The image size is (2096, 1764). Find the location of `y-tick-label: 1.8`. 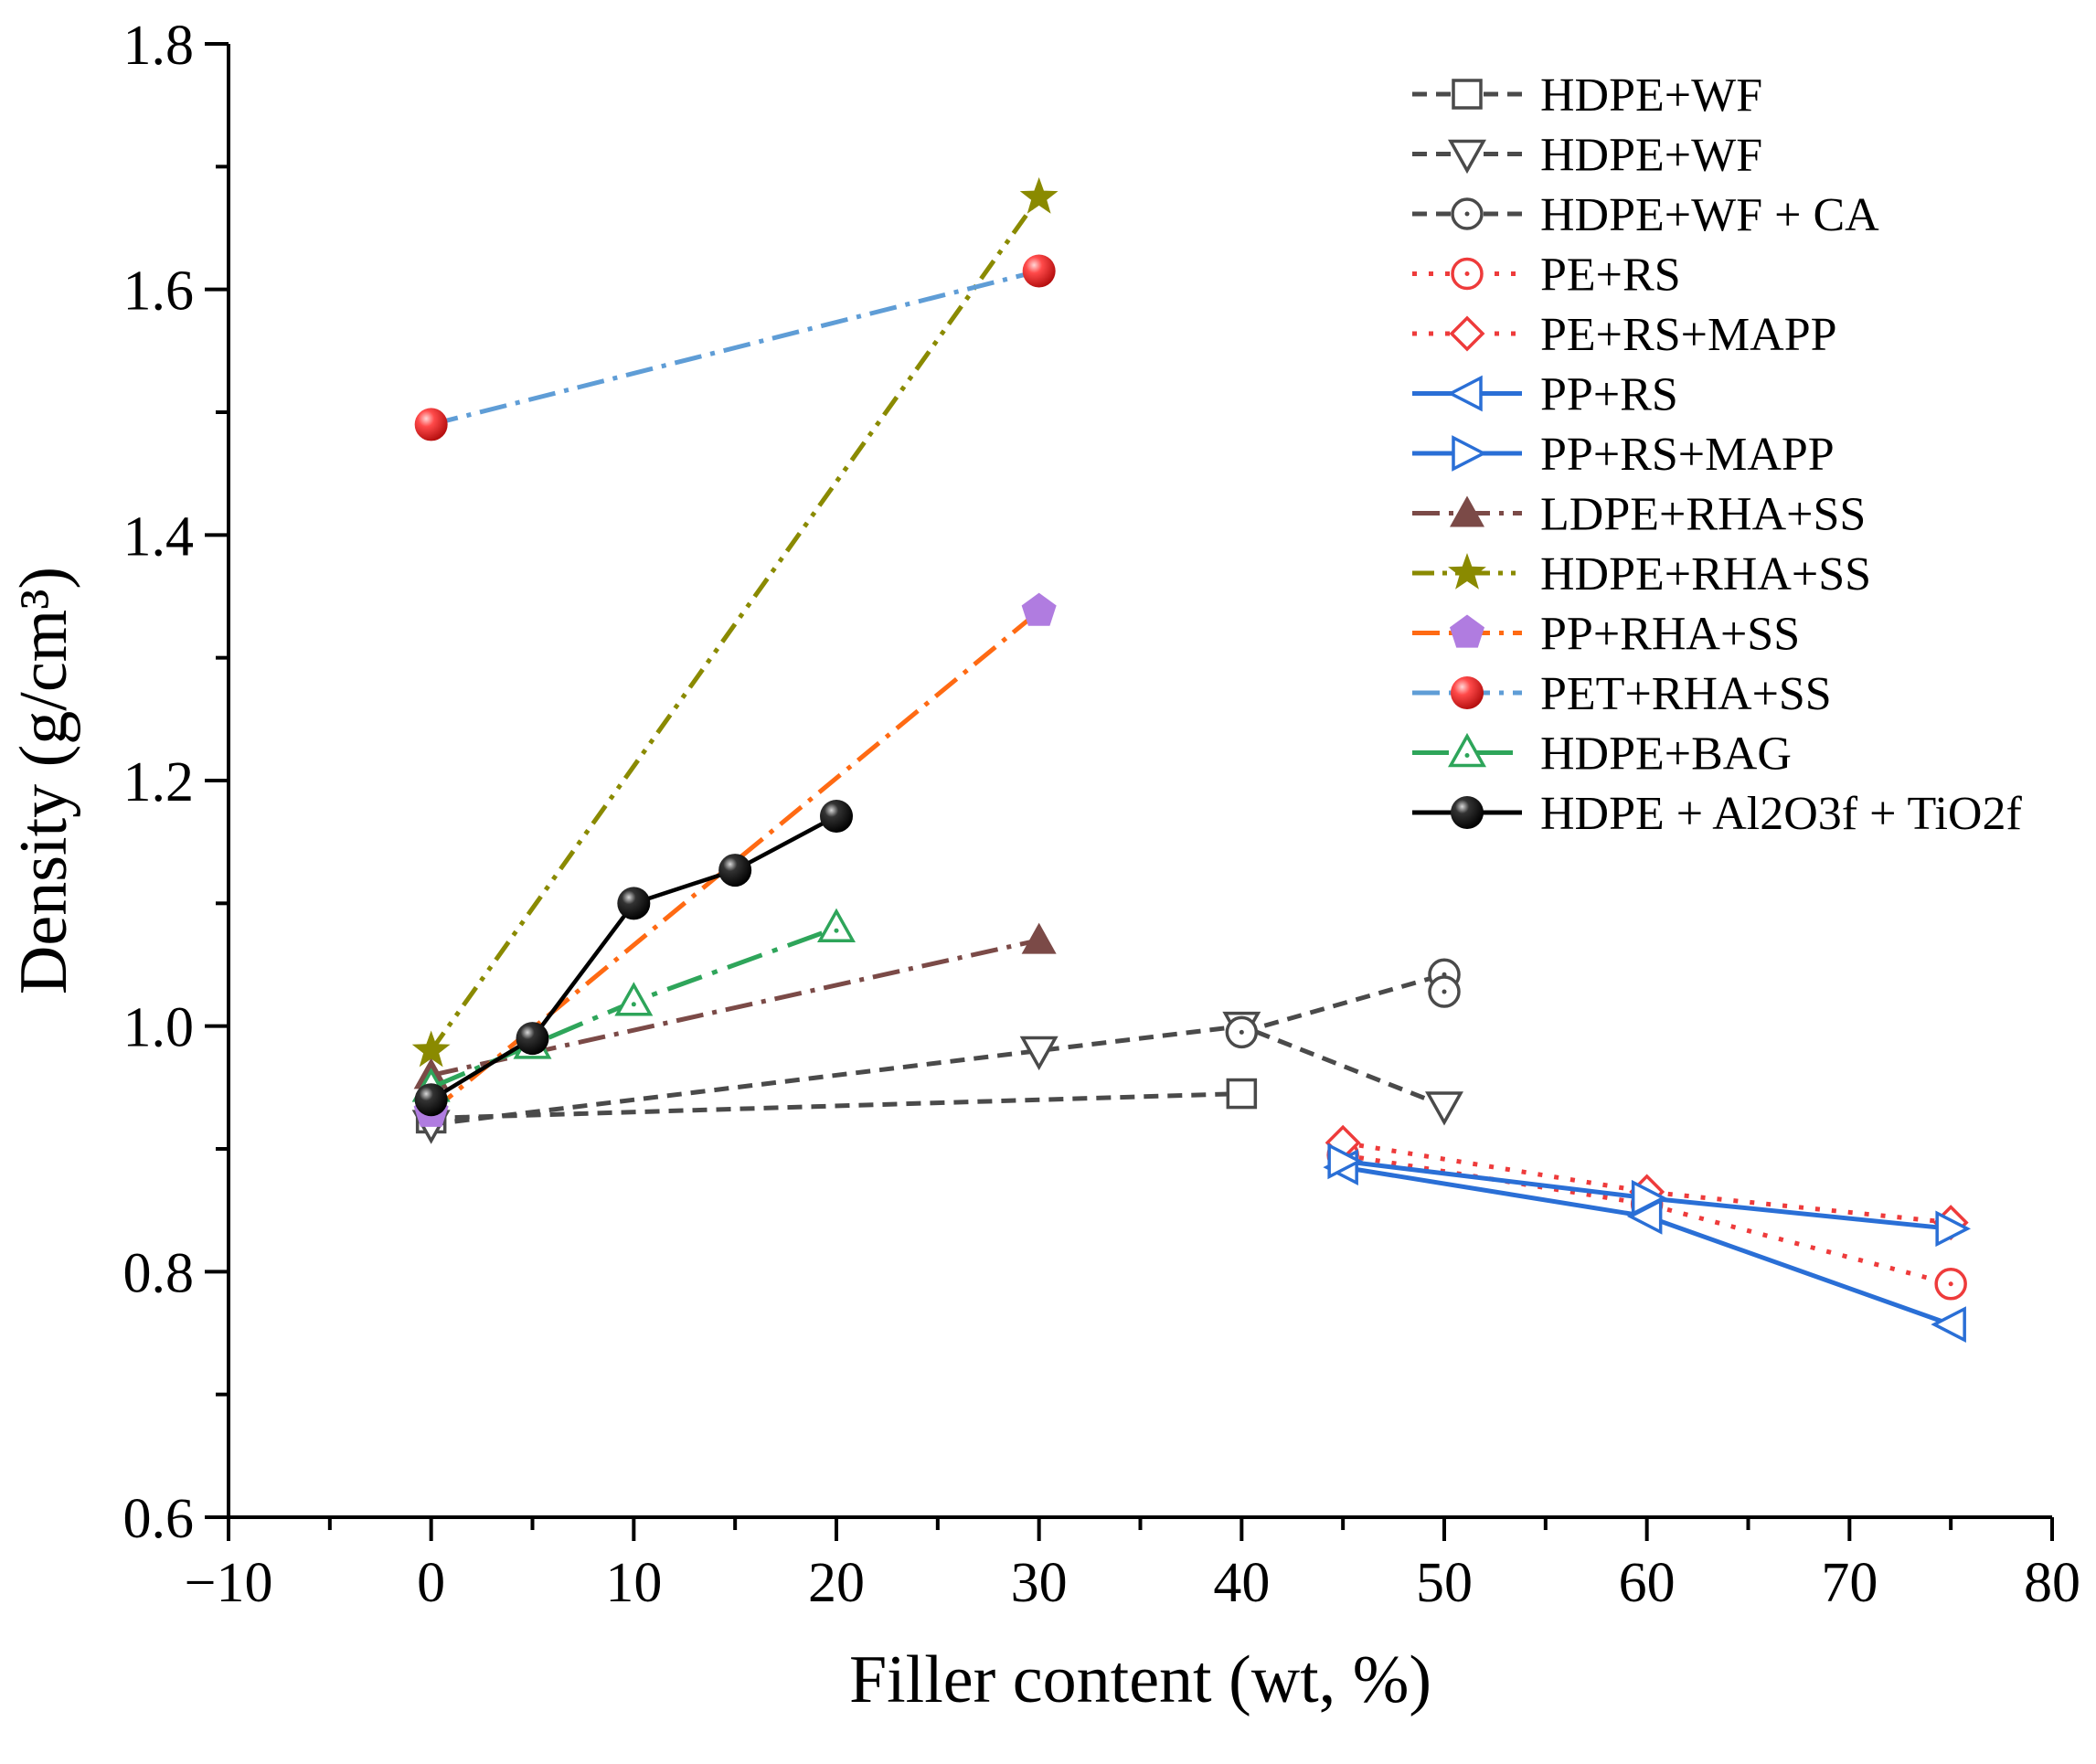

y-tick-label: 1.8 is located at coordinates (159, 46).